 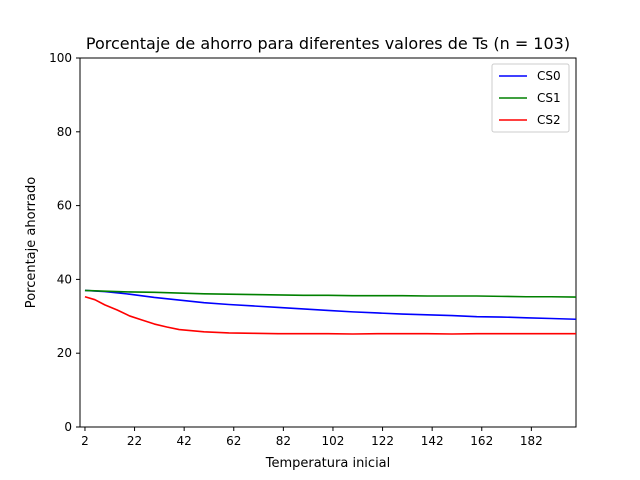 I want to click on x-tick-label: 182, so click(x=531, y=441).